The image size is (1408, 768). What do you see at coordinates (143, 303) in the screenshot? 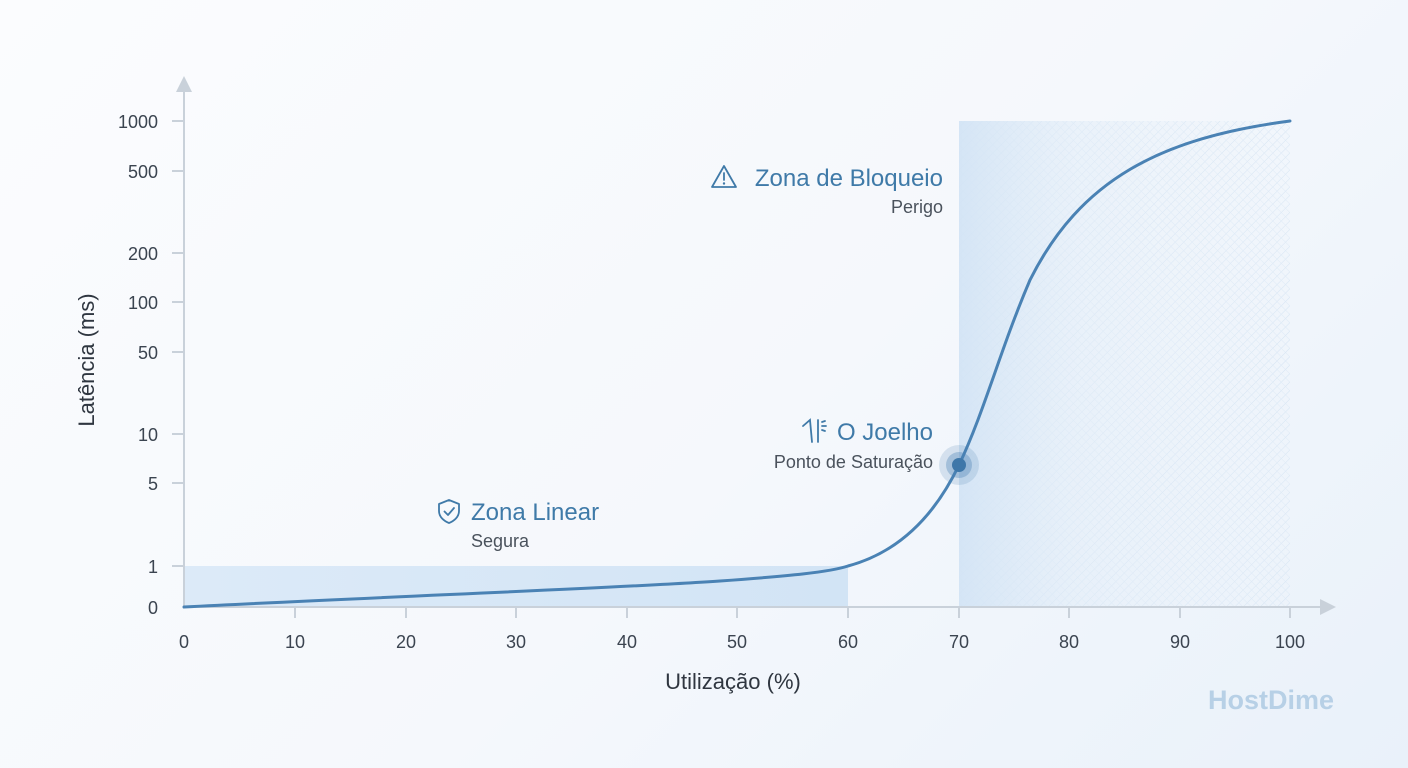
I see `y-tick-label: 100` at bounding box center [143, 303].